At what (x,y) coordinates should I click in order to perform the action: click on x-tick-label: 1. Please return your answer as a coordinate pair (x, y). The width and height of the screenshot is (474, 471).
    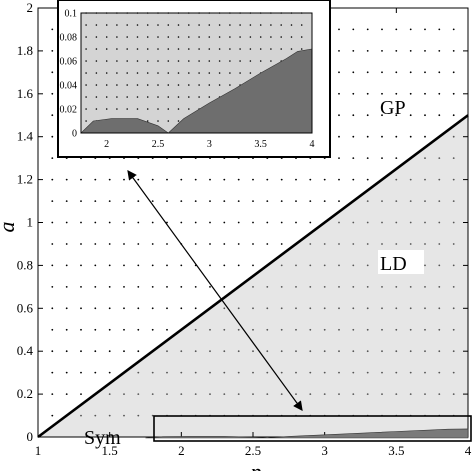
    Looking at the image, I should click on (38, 450).